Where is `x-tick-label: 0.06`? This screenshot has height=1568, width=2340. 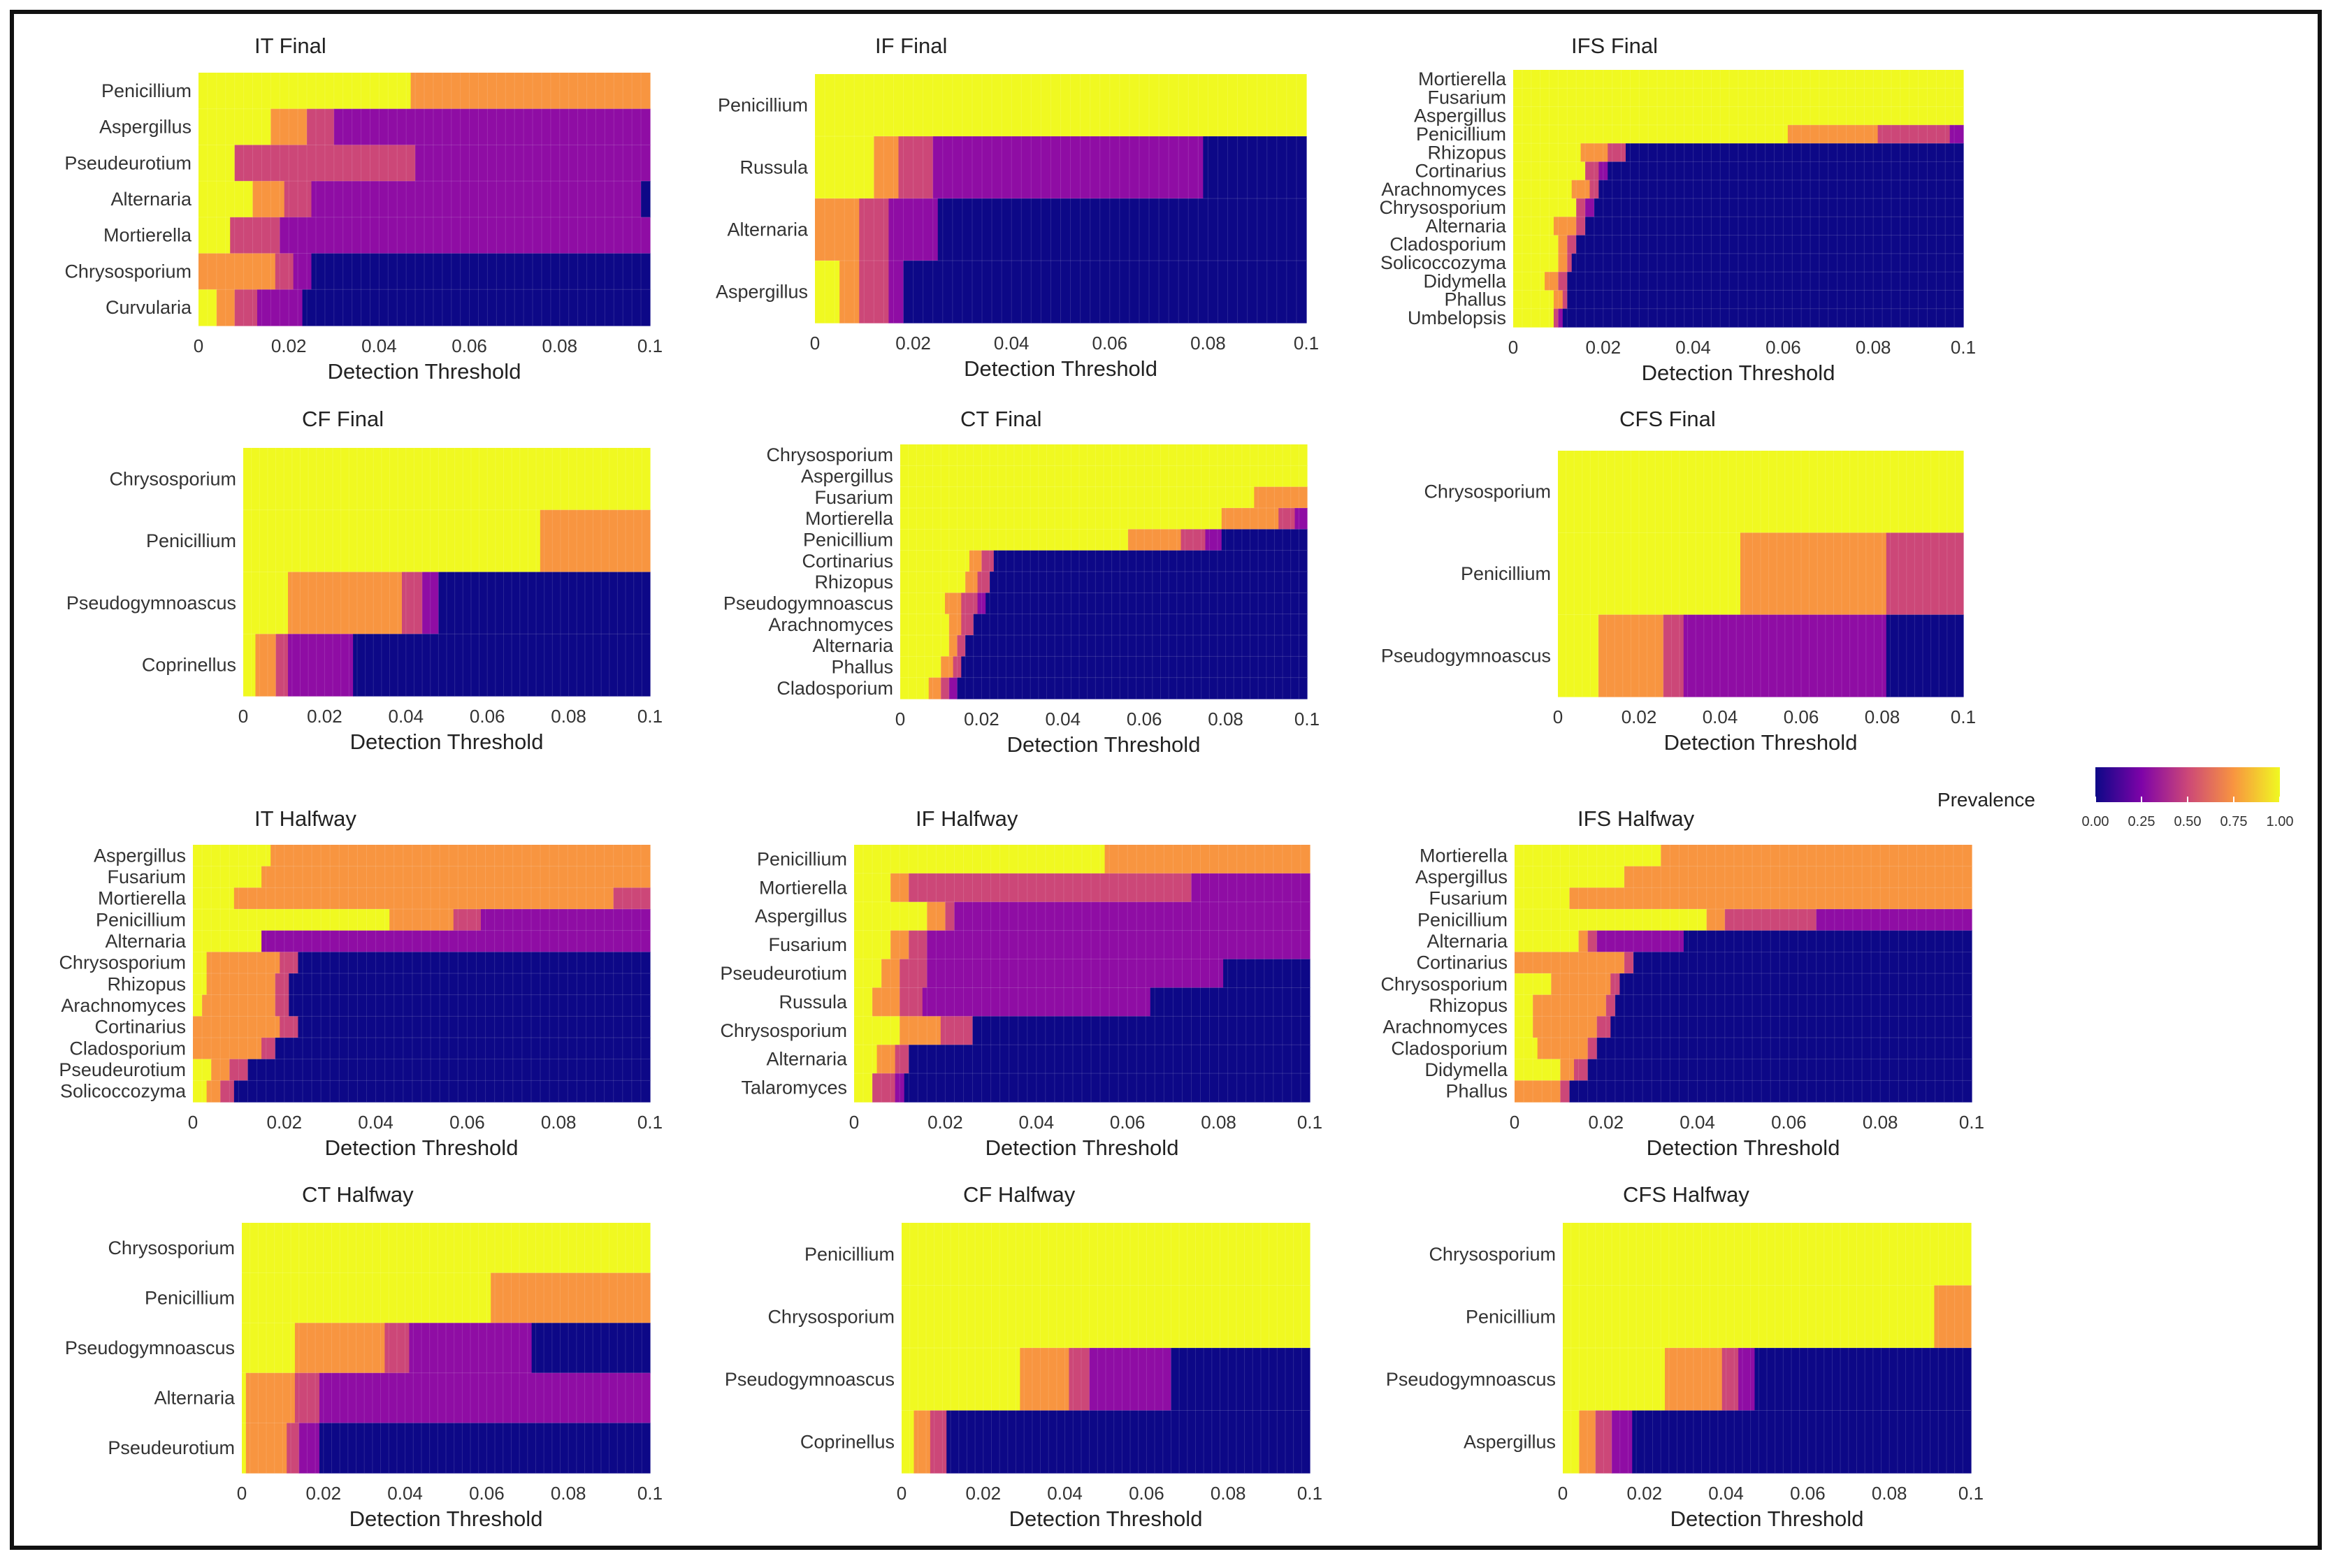 x-tick-label: 0.06 is located at coordinates (1789, 1122).